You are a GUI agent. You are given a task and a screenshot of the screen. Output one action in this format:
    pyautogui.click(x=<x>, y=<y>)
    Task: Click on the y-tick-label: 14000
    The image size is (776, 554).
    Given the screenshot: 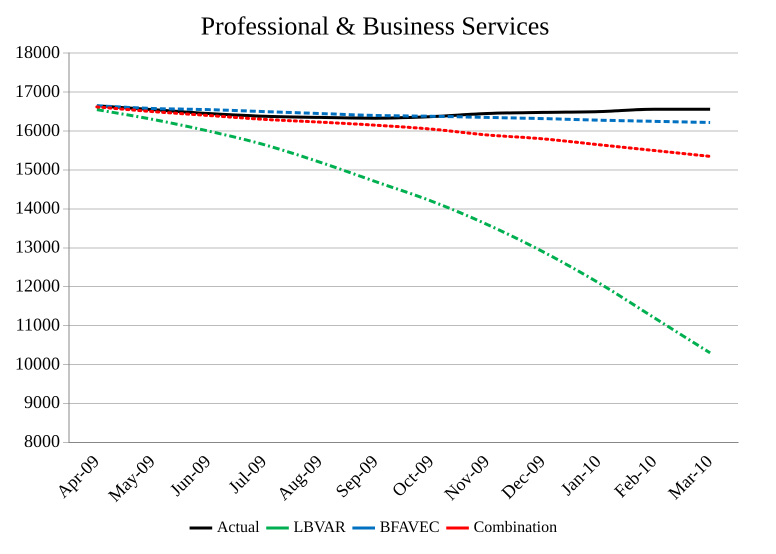 What is the action you would take?
    pyautogui.click(x=37, y=208)
    